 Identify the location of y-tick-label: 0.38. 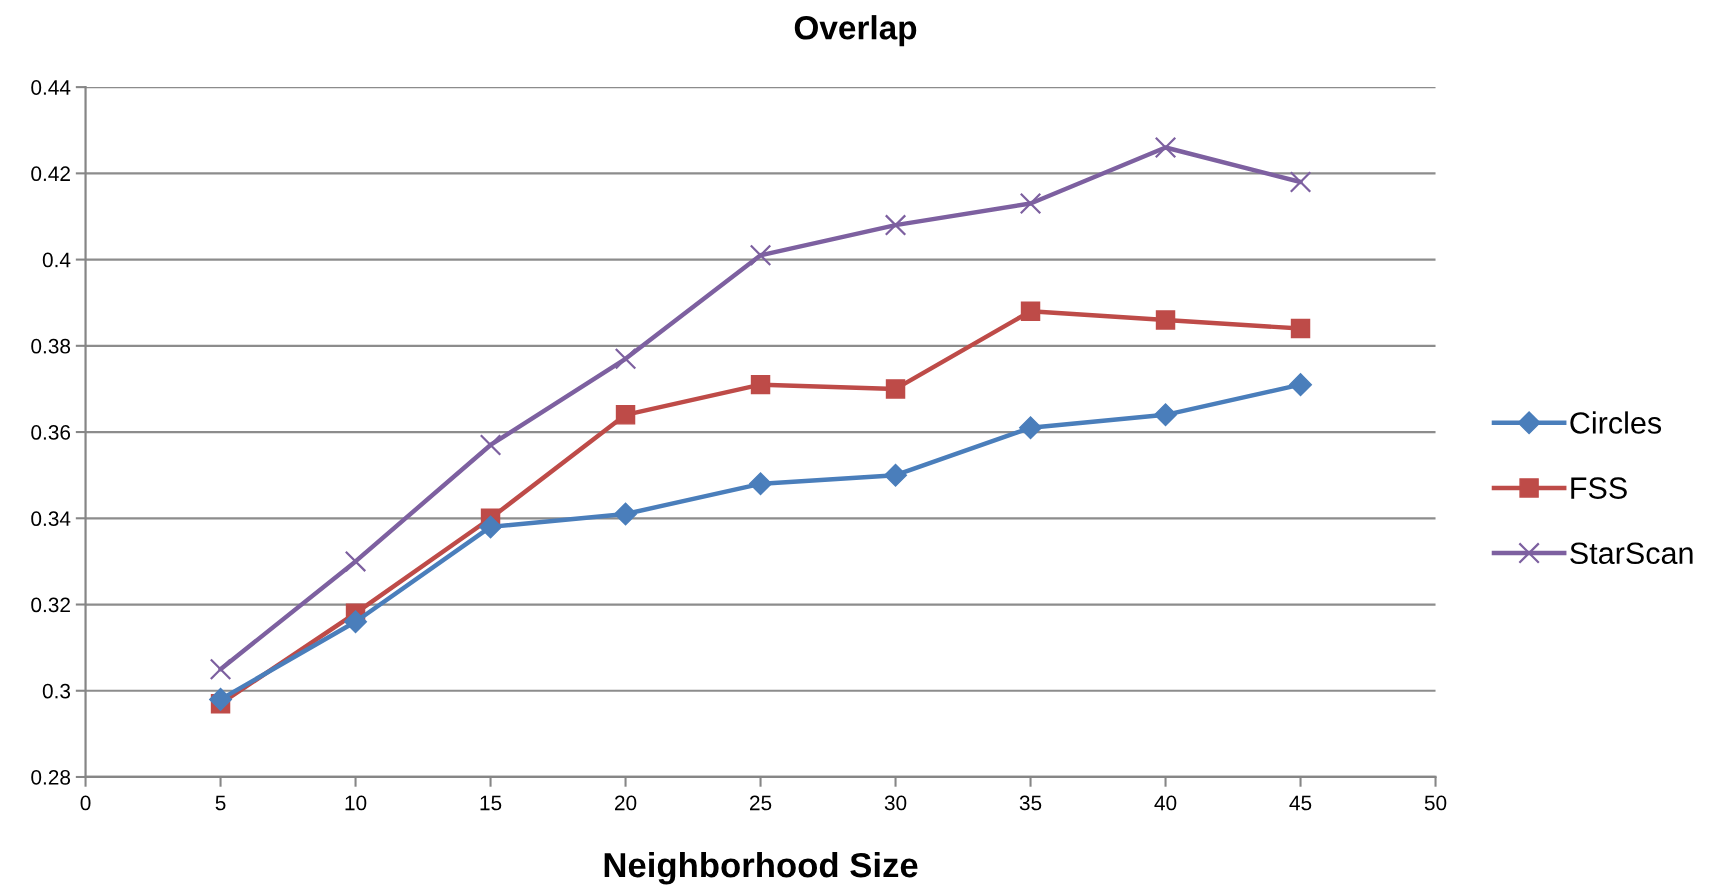
(51, 346).